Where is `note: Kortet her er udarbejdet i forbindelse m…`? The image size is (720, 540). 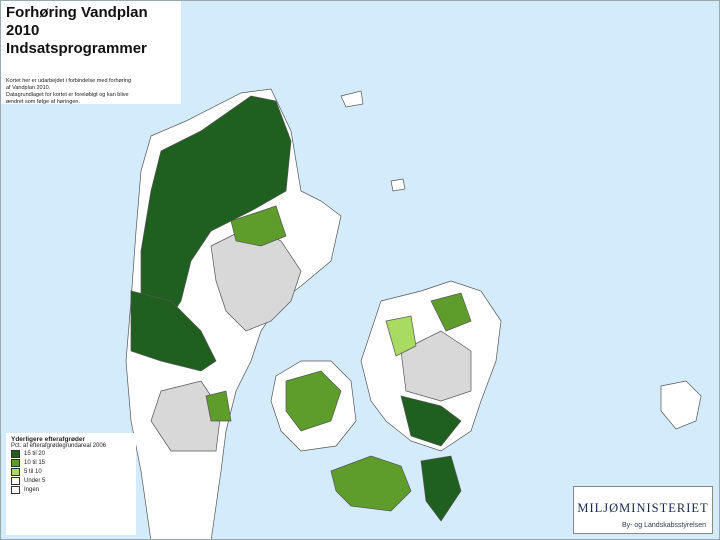
note: Kortet her er udarbejdet i forbindelse m… is located at coordinates (93, 92).